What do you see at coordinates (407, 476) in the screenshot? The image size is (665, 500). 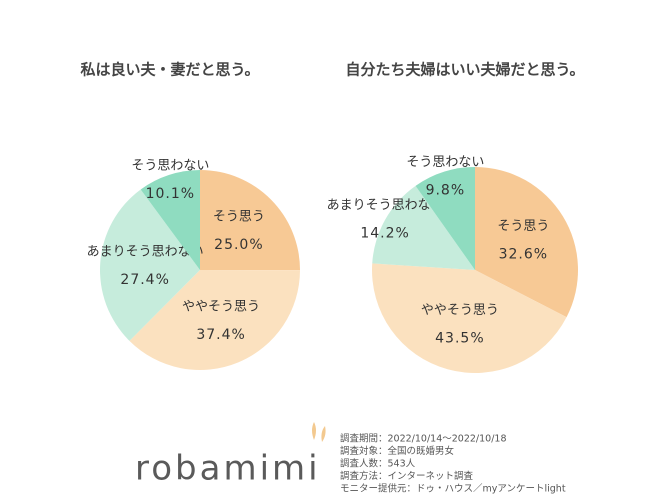 I see `survey-info: 調査方法：インターネット調査` at bounding box center [407, 476].